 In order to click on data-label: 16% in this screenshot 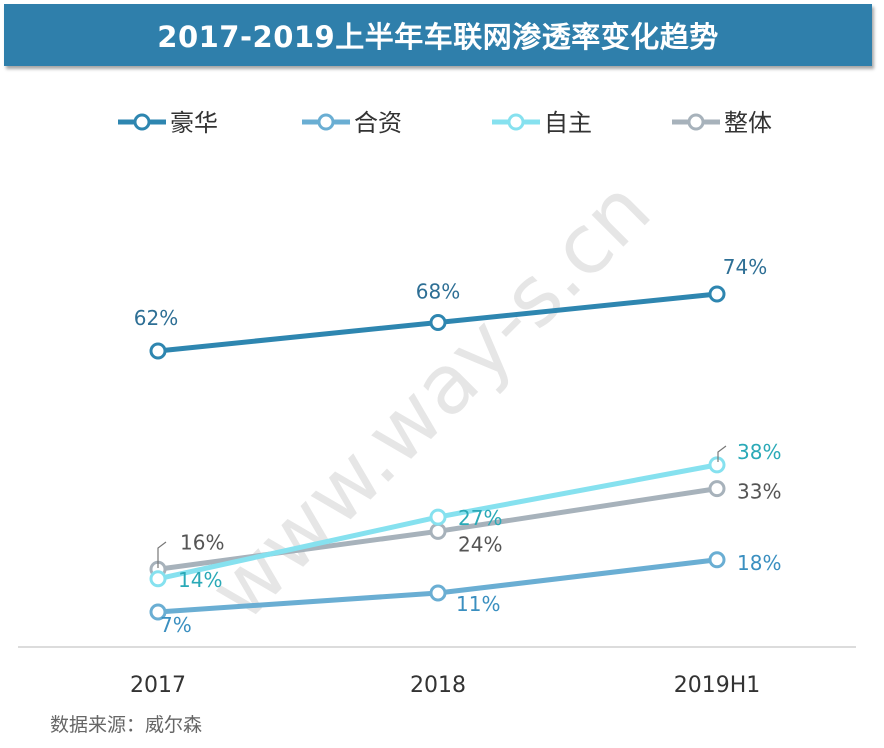, I will do `click(202, 542)`.